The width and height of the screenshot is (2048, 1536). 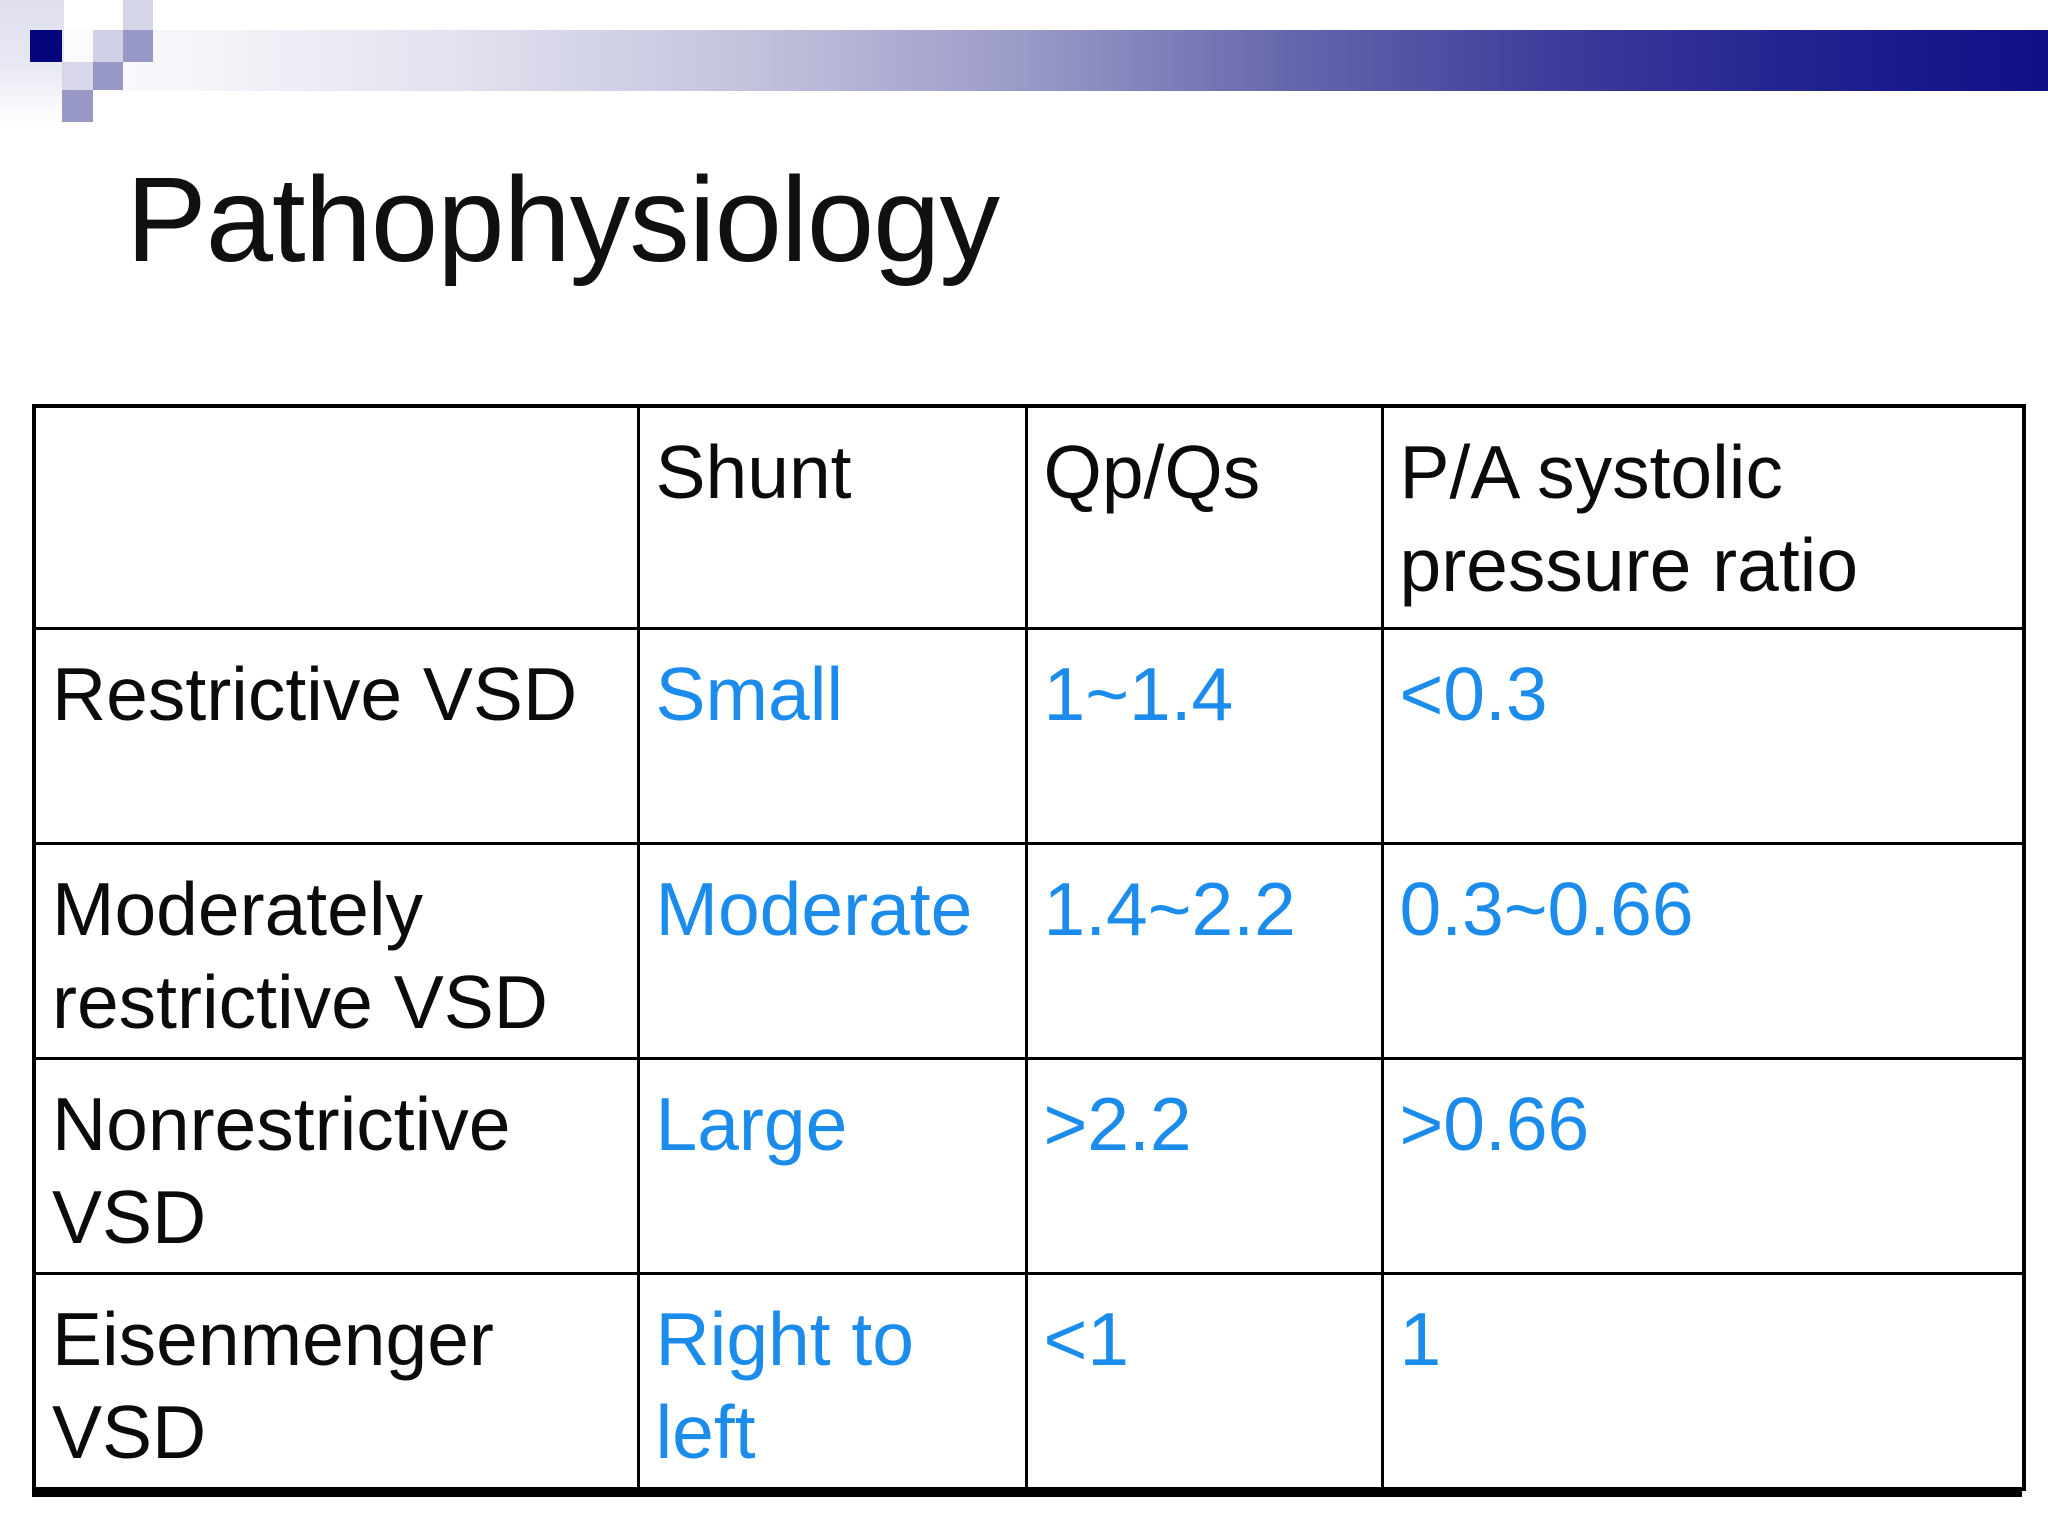 What do you see at coordinates (1204, 735) in the screenshot?
I see `qpqs-value: 1~1.4` at bounding box center [1204, 735].